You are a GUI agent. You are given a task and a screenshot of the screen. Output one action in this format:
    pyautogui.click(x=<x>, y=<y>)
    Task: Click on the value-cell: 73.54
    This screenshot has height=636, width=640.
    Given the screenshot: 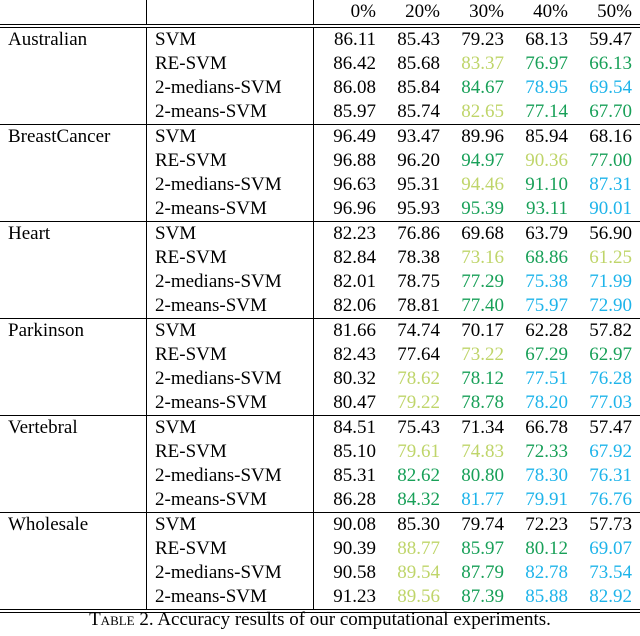 What is the action you would take?
    pyautogui.click(x=610, y=572)
    